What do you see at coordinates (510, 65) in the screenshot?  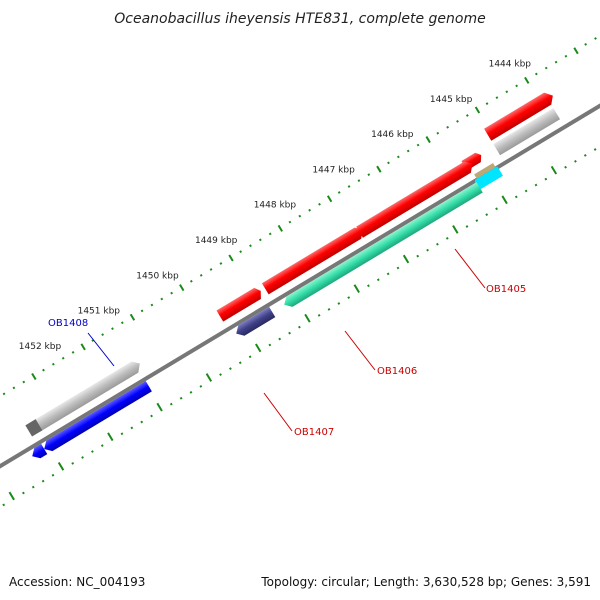 I see `ruler-label: 1444 kbp` at bounding box center [510, 65].